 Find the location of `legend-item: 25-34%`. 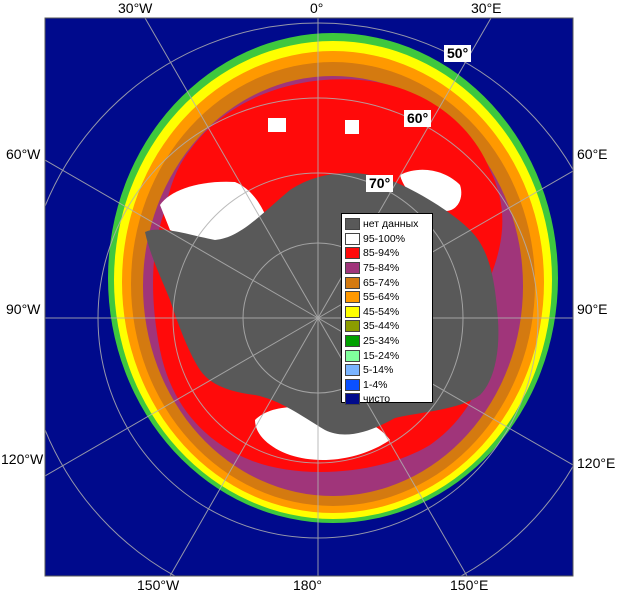

legend-item: 25-34% is located at coordinates (388, 341).